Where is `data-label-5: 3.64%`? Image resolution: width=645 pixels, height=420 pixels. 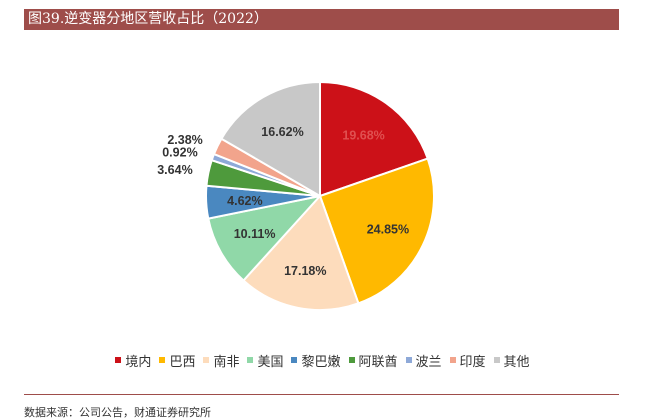
data-label-5: 3.64% is located at coordinates (174, 170).